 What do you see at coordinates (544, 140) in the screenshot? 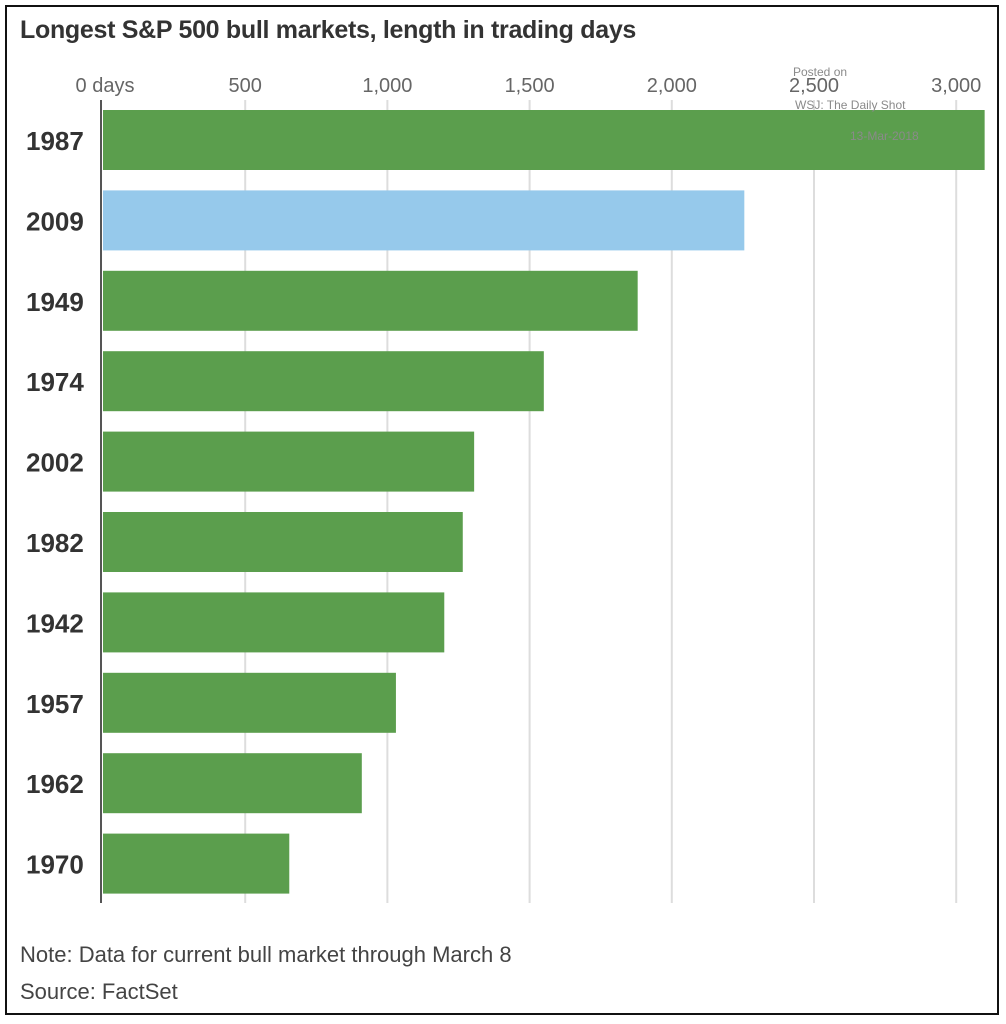
I see `bar-1987` at bounding box center [544, 140].